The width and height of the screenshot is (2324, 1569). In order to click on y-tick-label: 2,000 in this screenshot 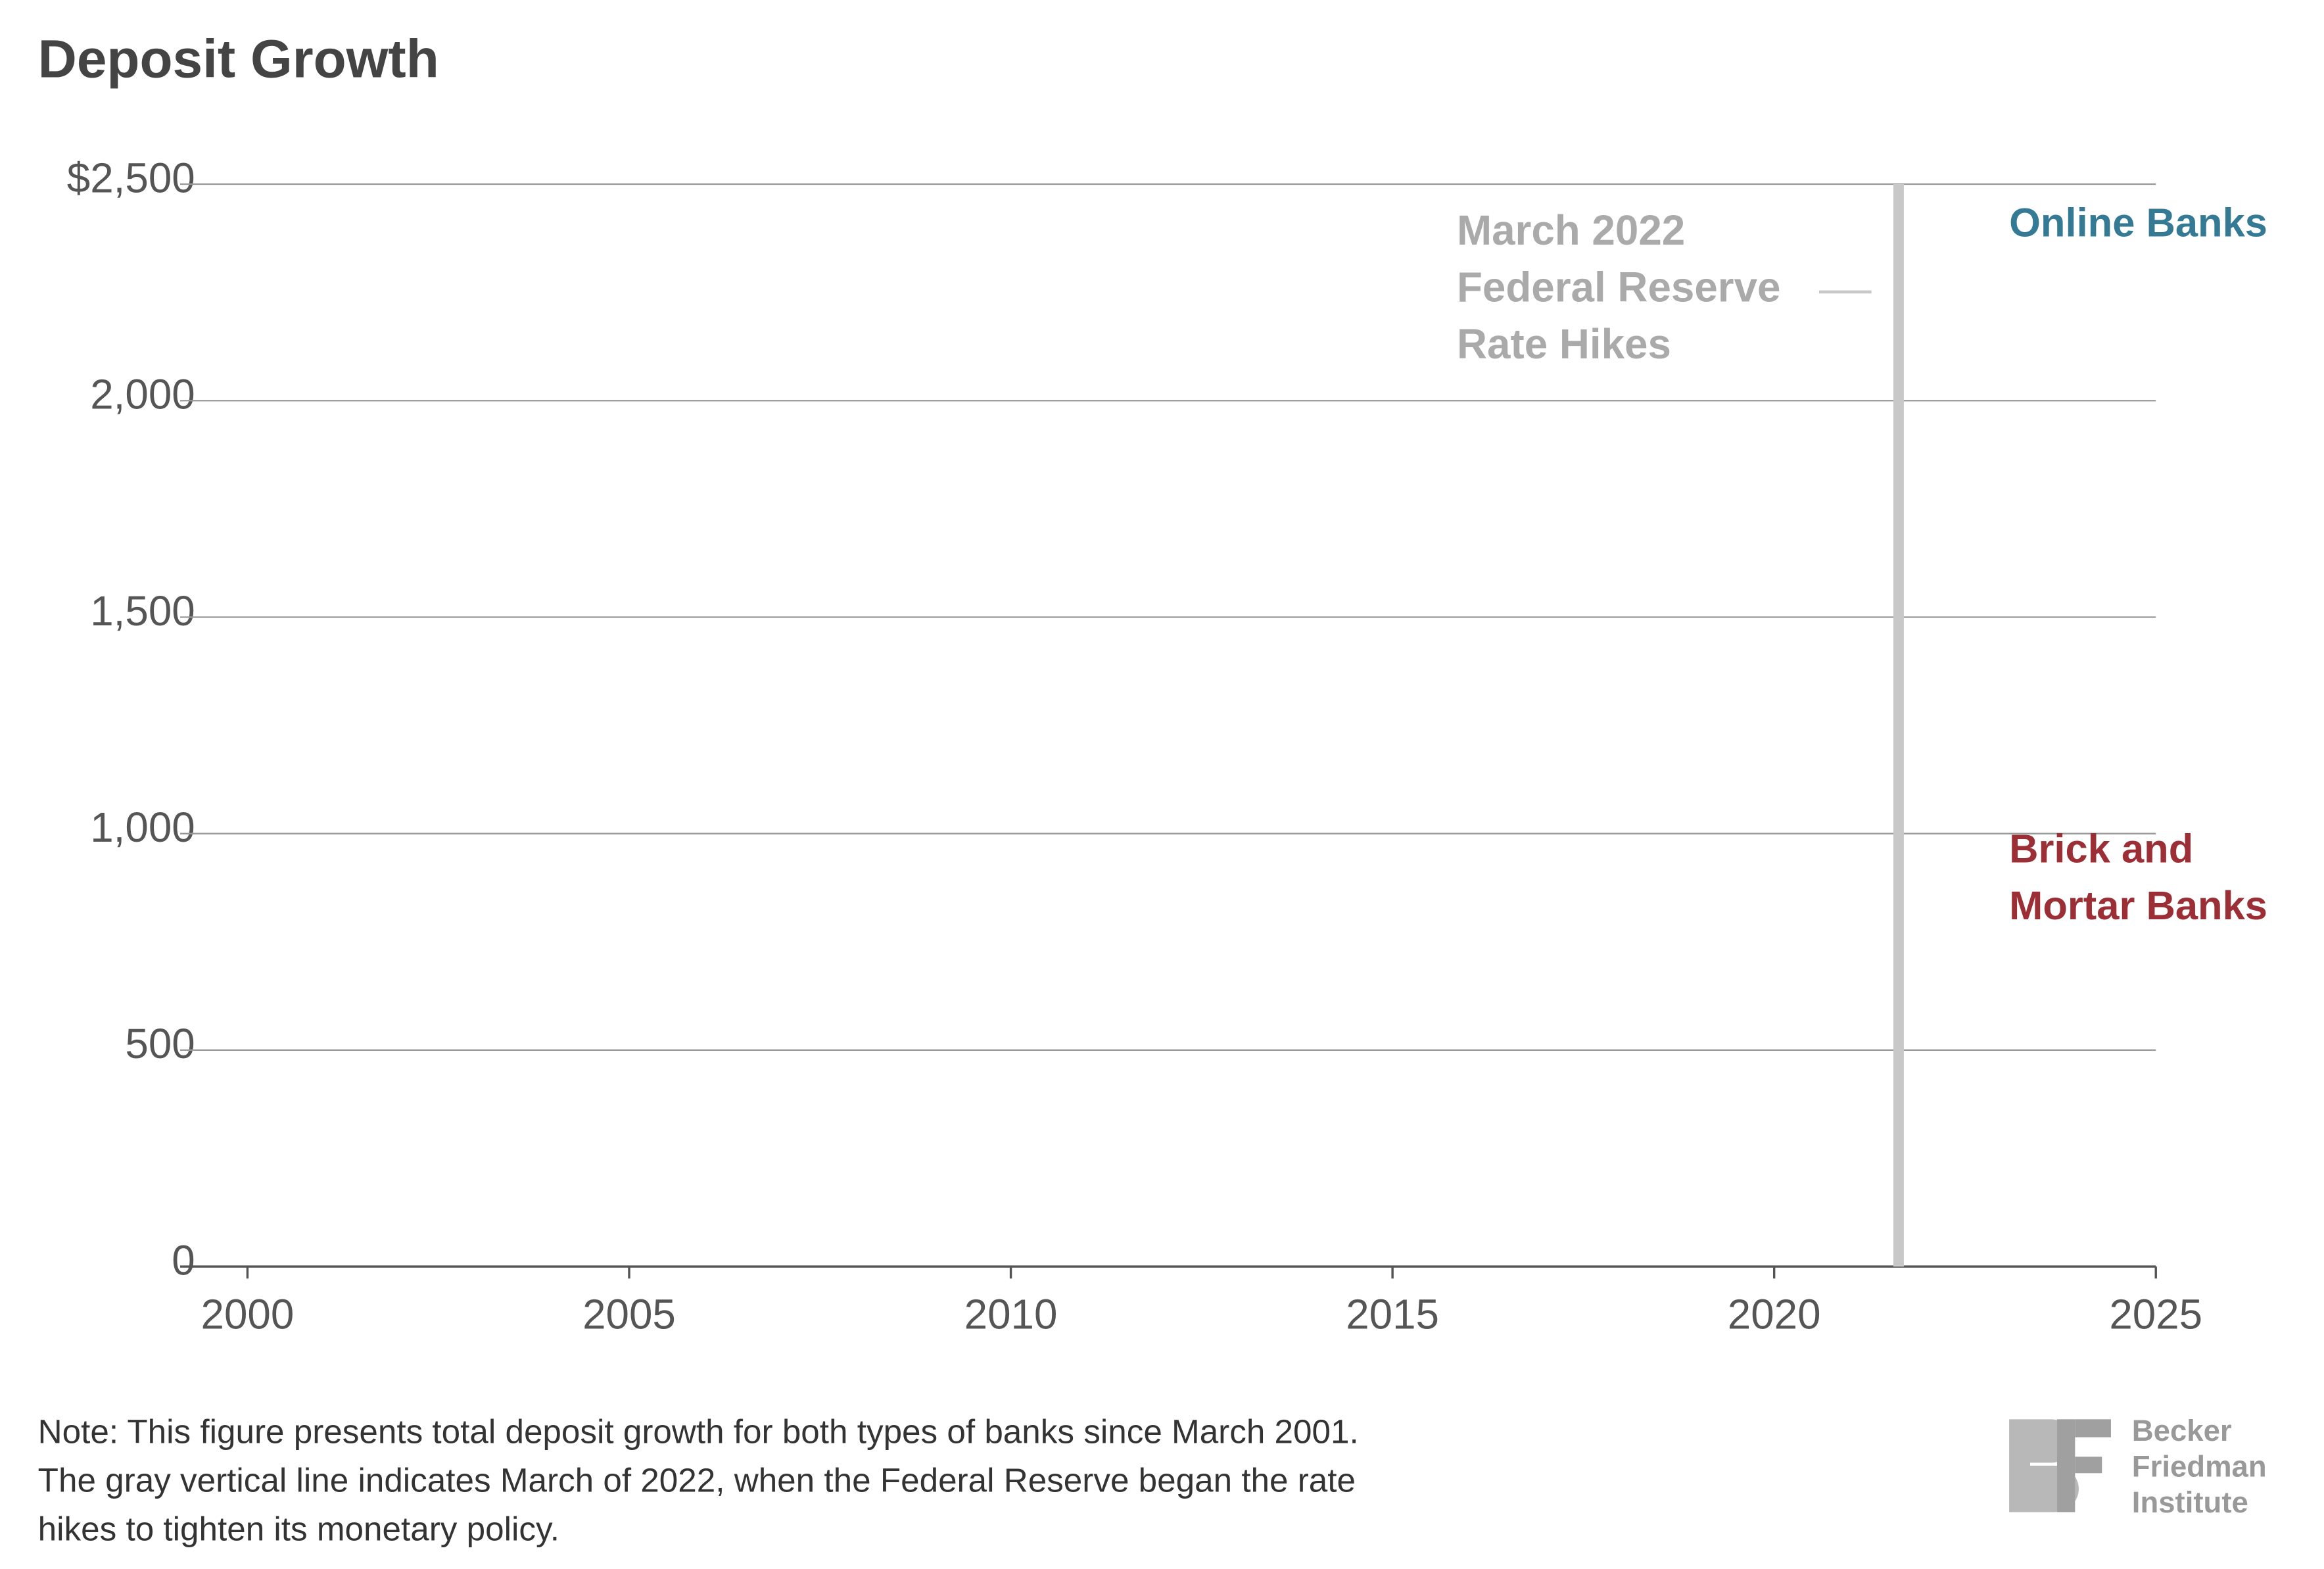, I will do `click(142, 394)`.